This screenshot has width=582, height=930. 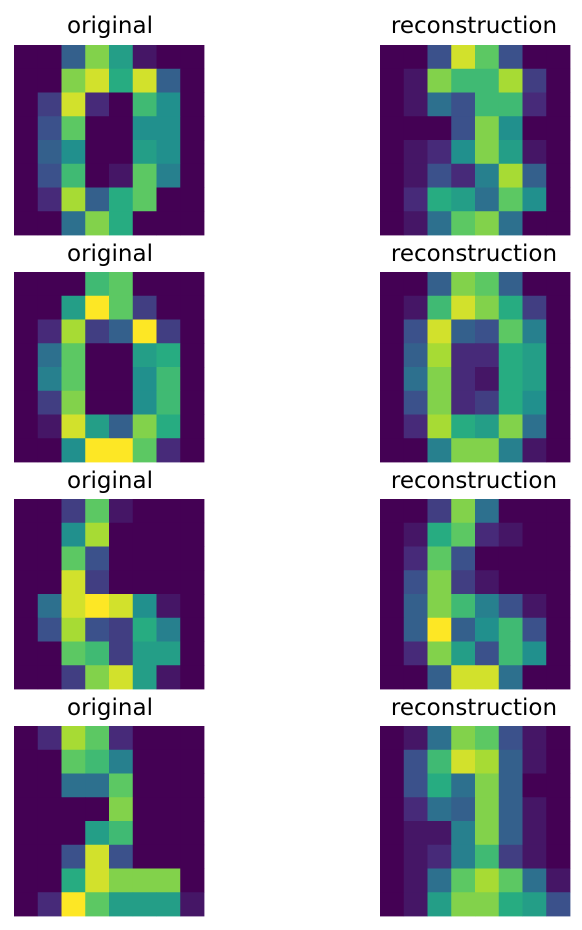 I want to click on panel-title: reconstruction, so click(x=474, y=26).